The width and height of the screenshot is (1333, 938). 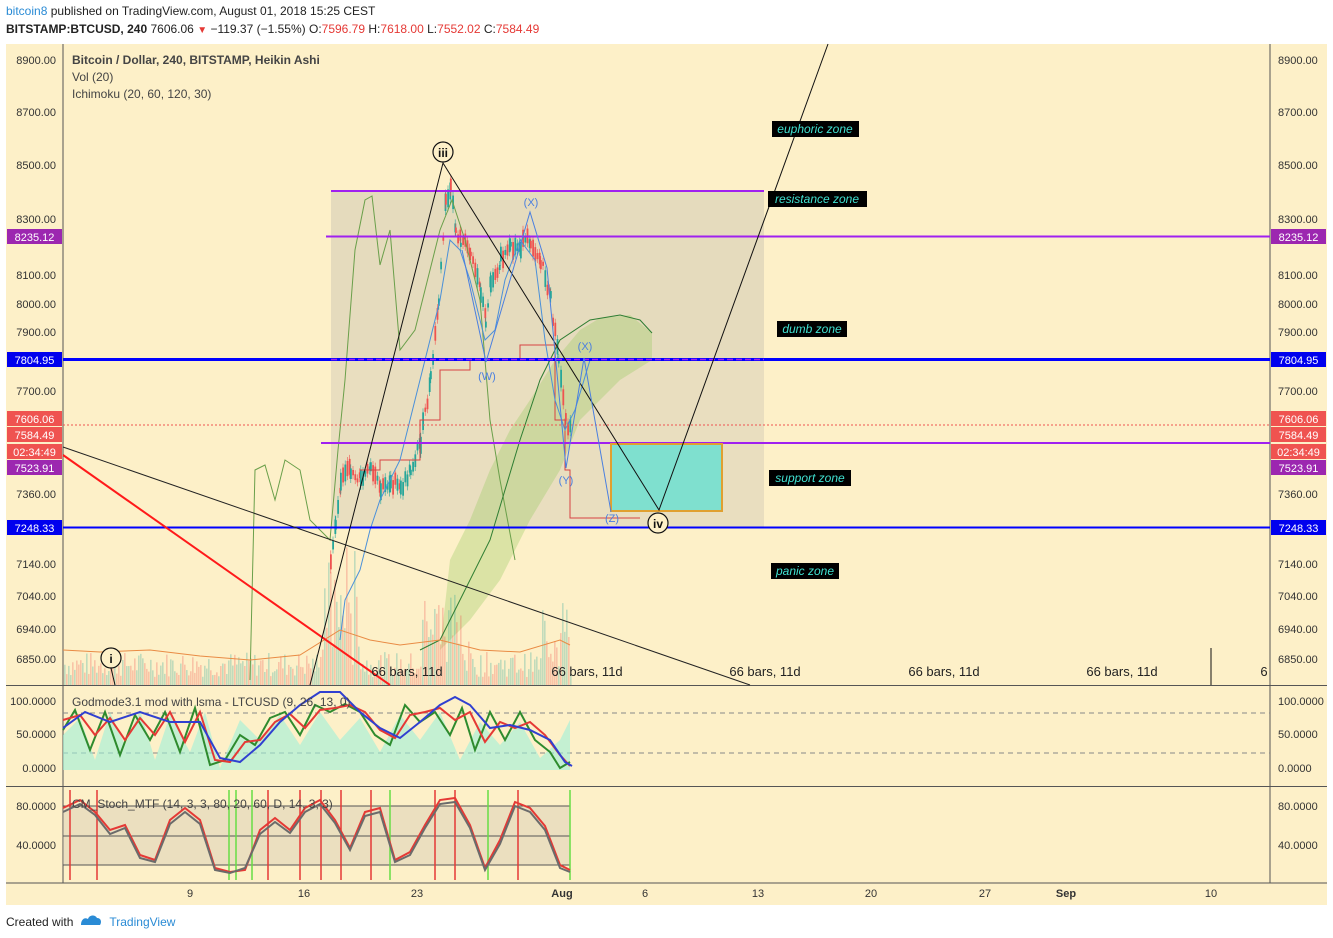 I want to click on time-tick: 16, so click(x=304, y=894).